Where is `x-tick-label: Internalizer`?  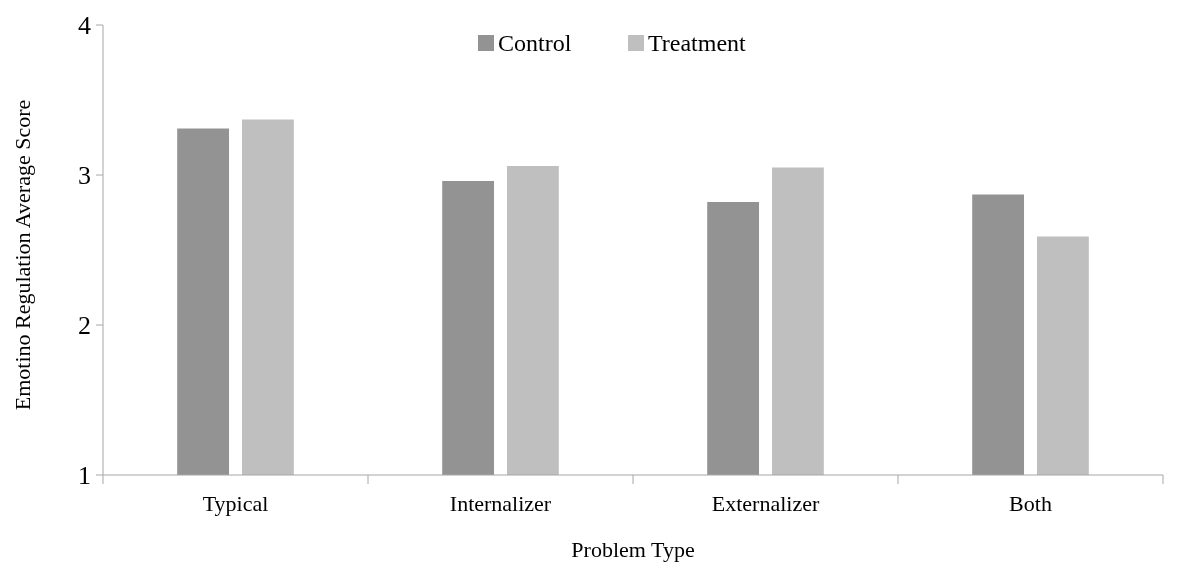 x-tick-label: Internalizer is located at coordinates (500, 503).